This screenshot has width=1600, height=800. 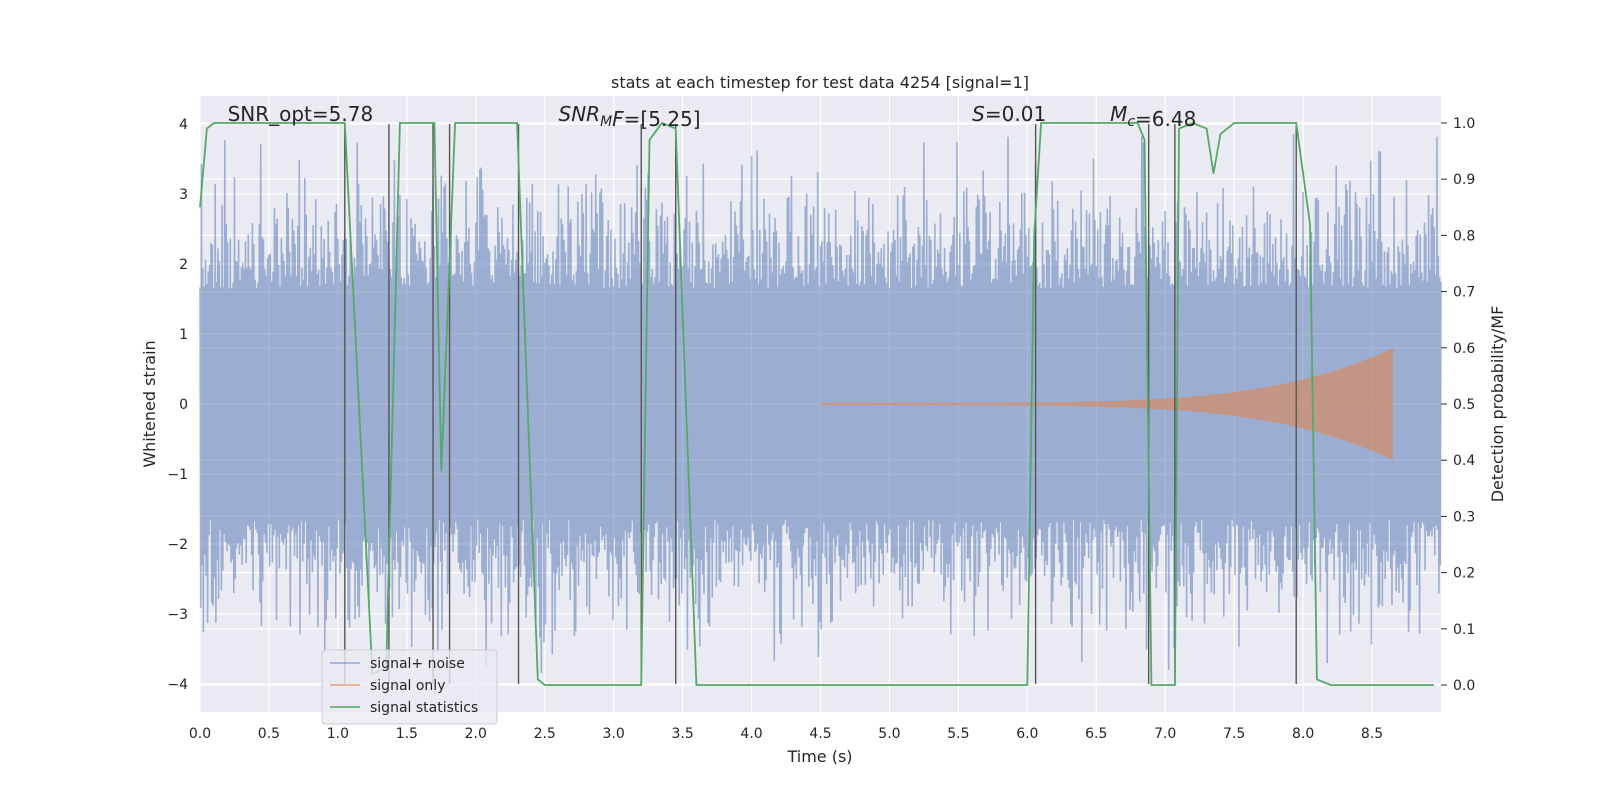 I want to click on y-tick-label: −4, so click(x=177, y=685).